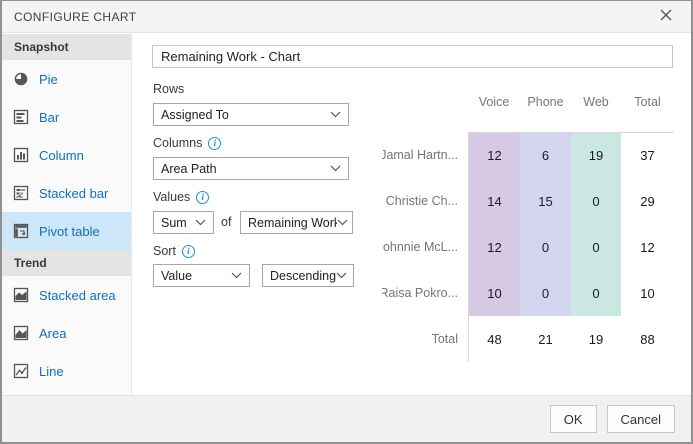 The width and height of the screenshot is (693, 444). I want to click on pivot-total-row-label: Total, so click(444, 339).